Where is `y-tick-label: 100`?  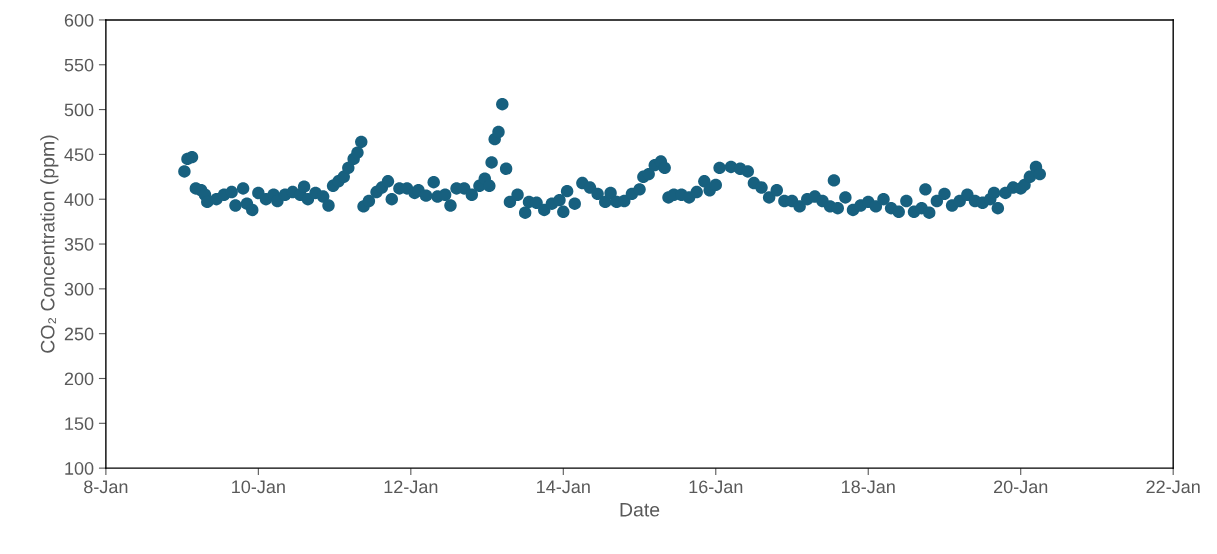 y-tick-label: 100 is located at coordinates (79, 468).